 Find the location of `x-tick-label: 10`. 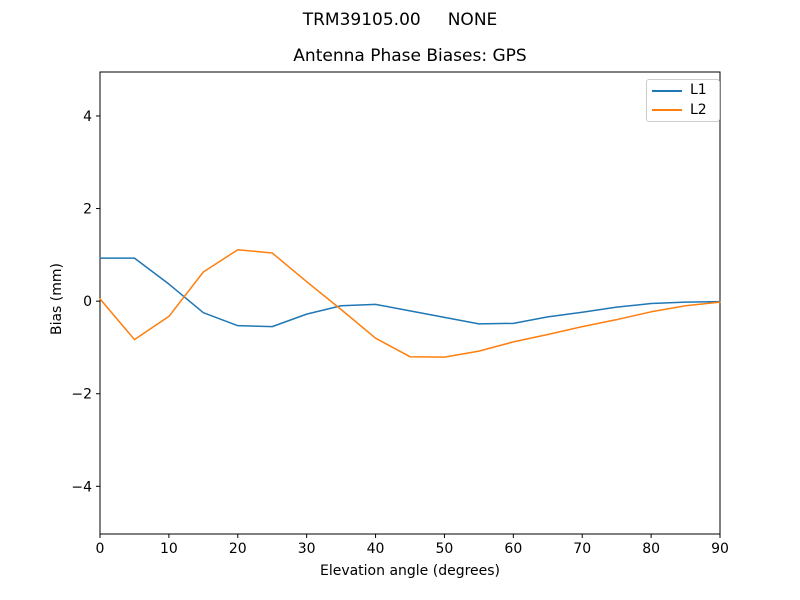

x-tick-label: 10 is located at coordinates (169, 549).